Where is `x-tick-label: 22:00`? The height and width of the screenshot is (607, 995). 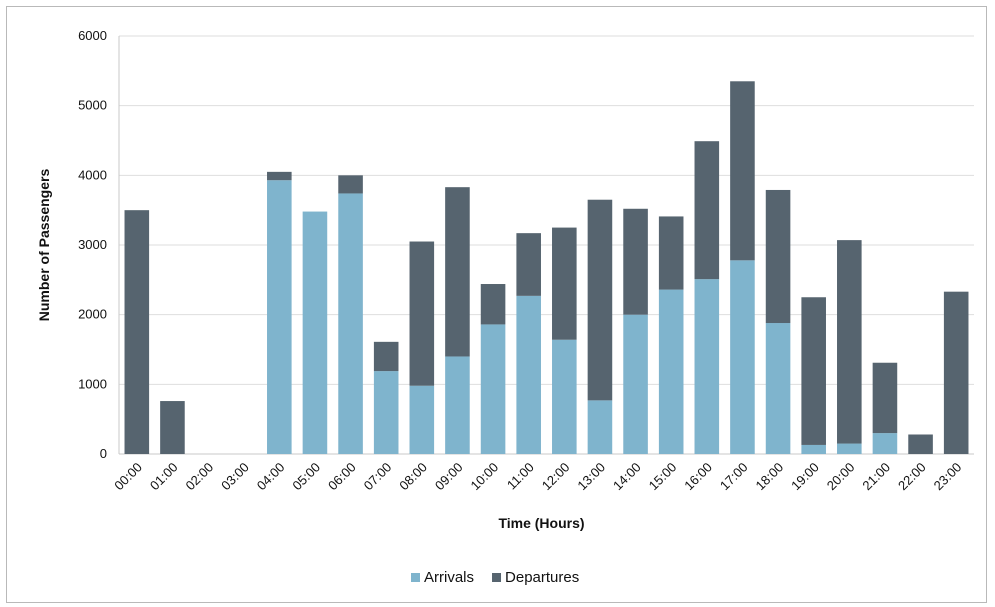 x-tick-label: 22:00 is located at coordinates (912, 477).